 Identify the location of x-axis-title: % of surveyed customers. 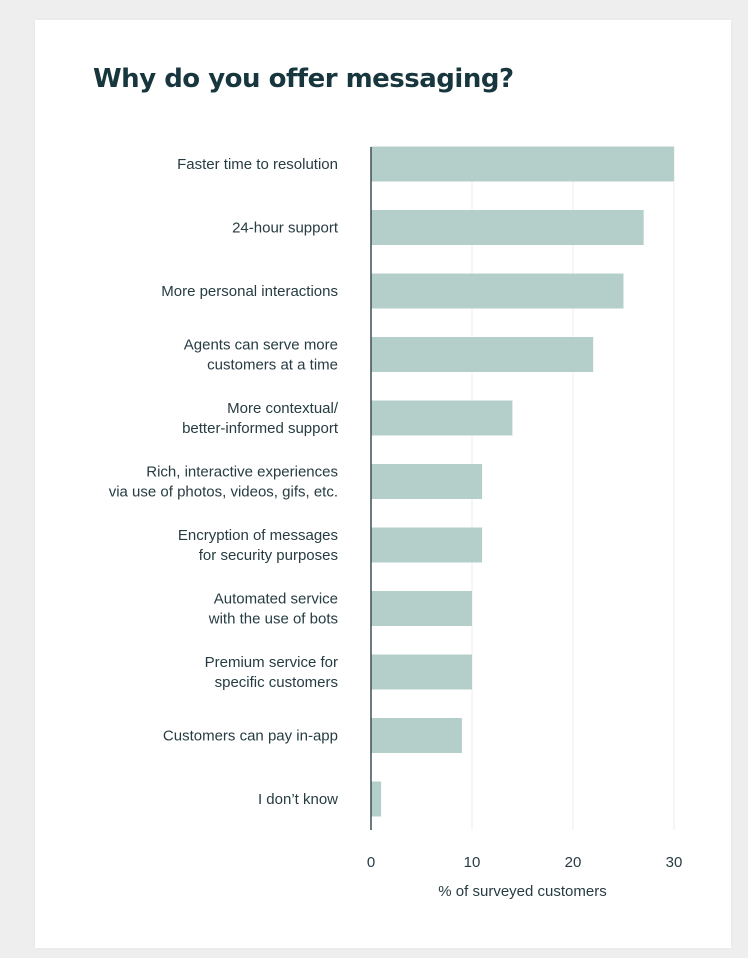
(522, 891).